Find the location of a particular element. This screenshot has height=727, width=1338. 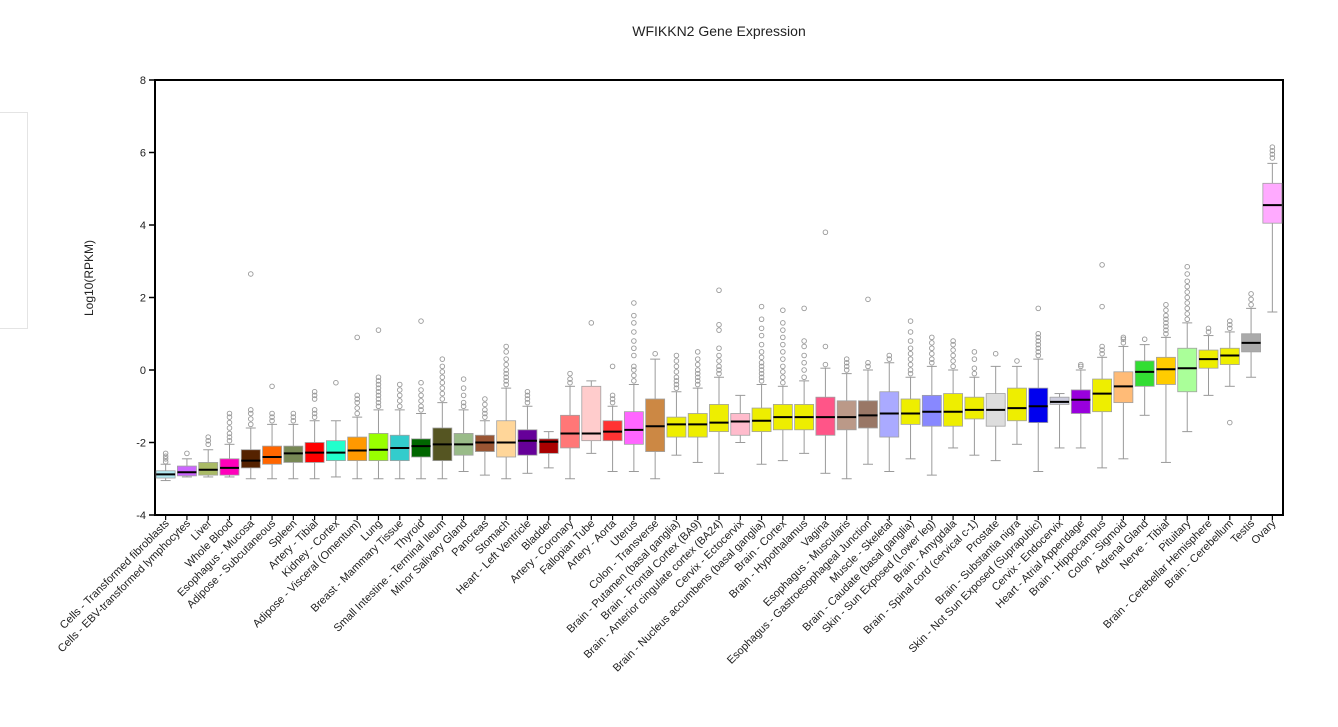

box-series: Lung is located at coordinates (374, 435).